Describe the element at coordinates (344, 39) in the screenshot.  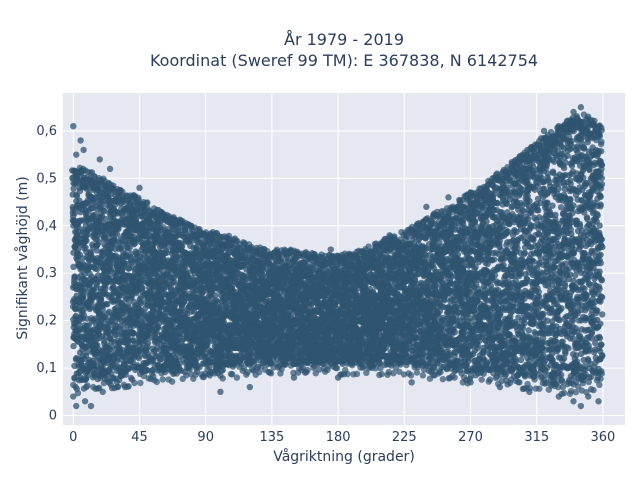
I see `chart-title-line1: År 1979 - 2019` at that location.